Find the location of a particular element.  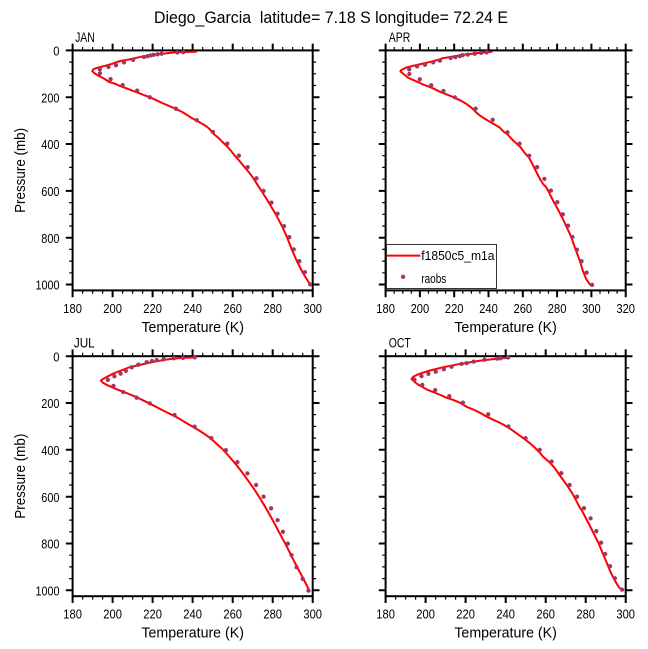

svg-text: 320 is located at coordinates (625, 308).